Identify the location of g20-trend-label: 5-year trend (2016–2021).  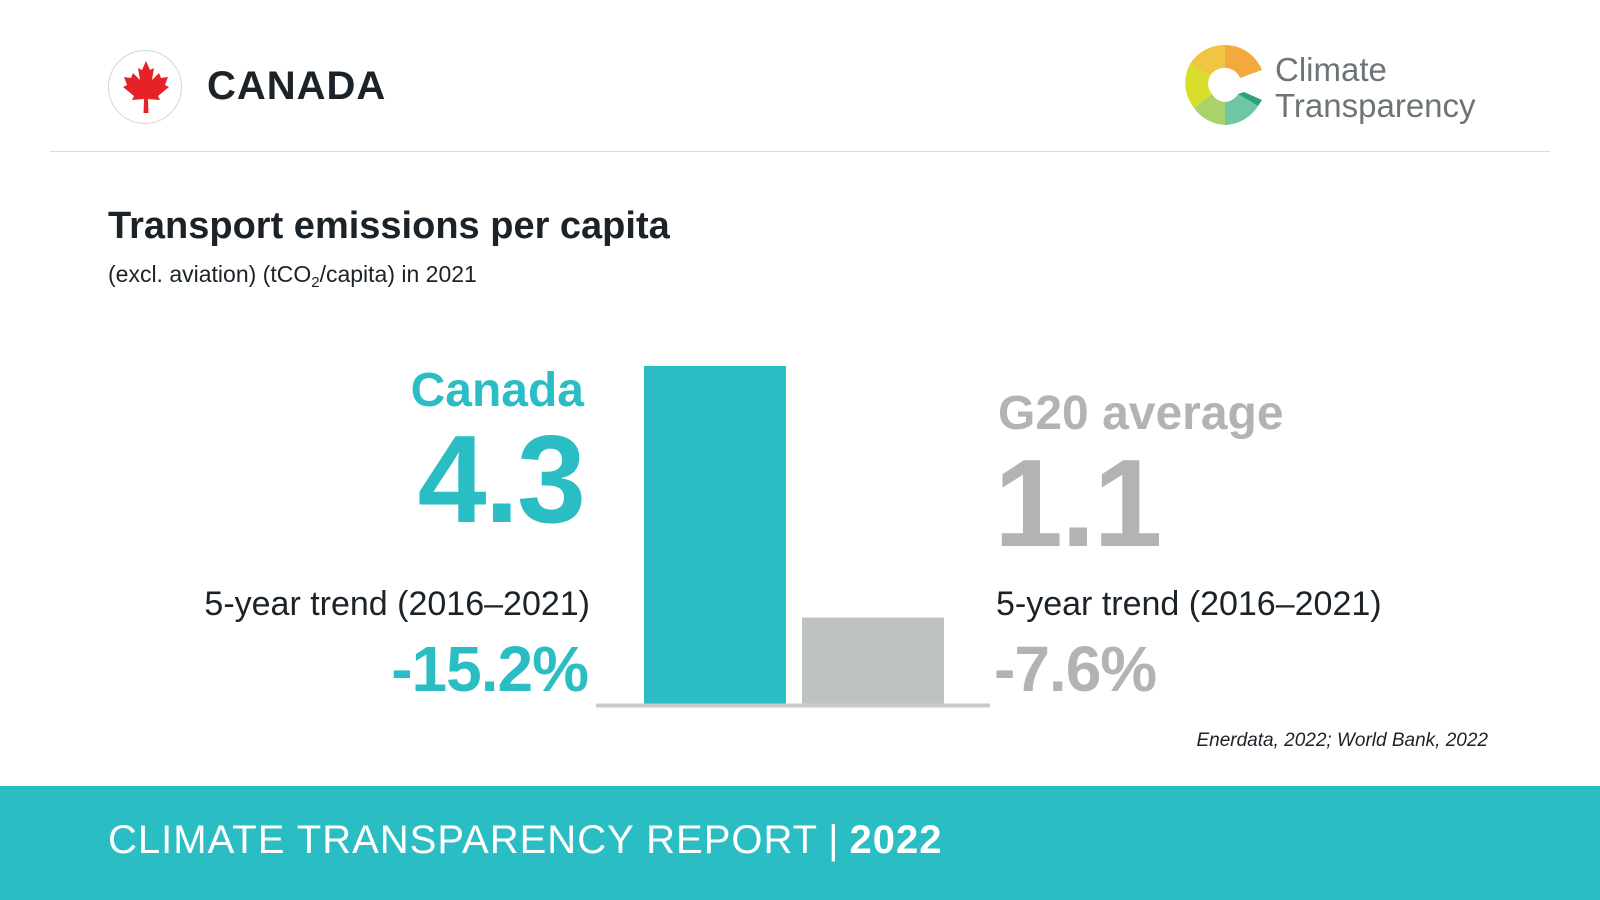
(1189, 604).